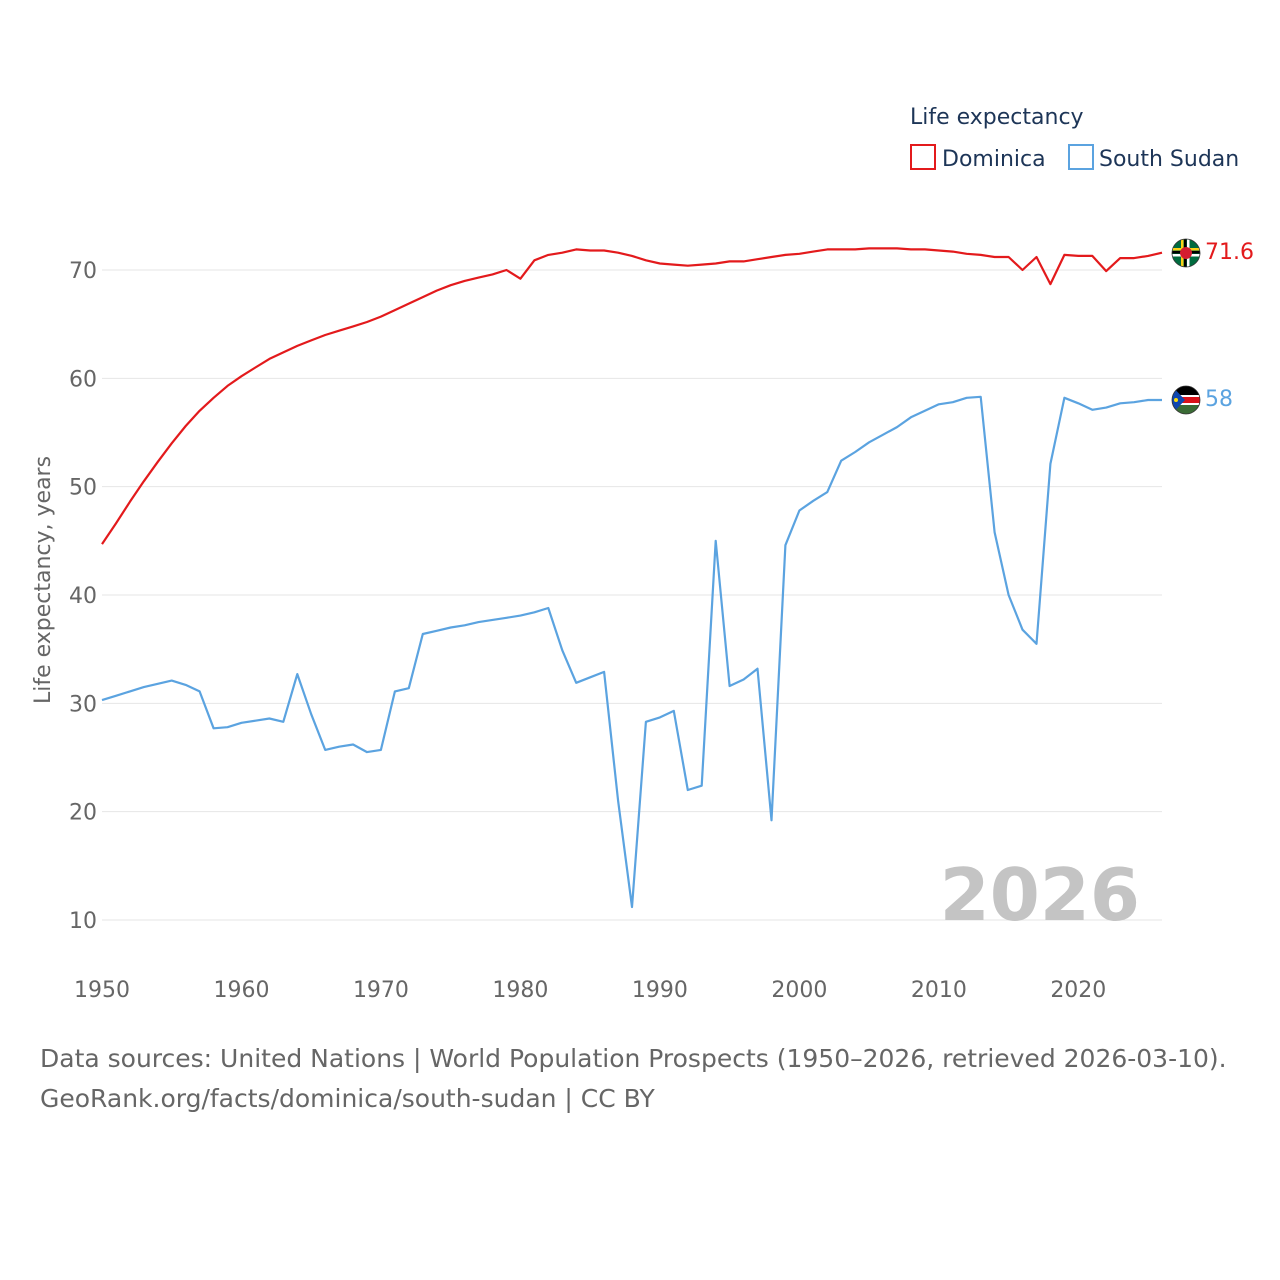 The image size is (1280, 1280). I want to click on legend-label-dominica: Dominica, so click(994, 159).